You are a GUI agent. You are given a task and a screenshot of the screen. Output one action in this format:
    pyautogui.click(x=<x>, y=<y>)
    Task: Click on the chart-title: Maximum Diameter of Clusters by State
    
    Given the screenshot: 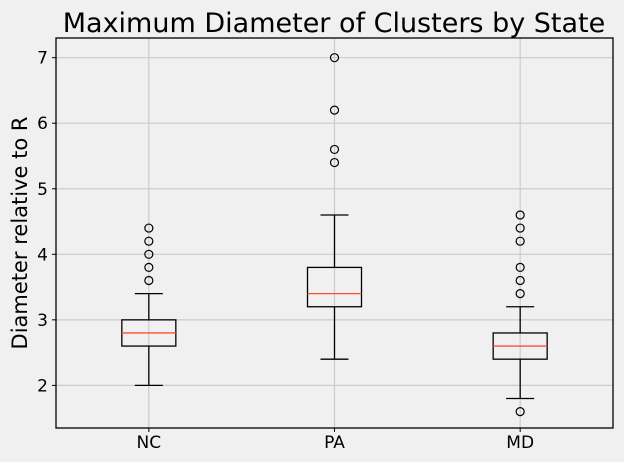 What is the action you would take?
    pyautogui.click(x=334, y=23)
    